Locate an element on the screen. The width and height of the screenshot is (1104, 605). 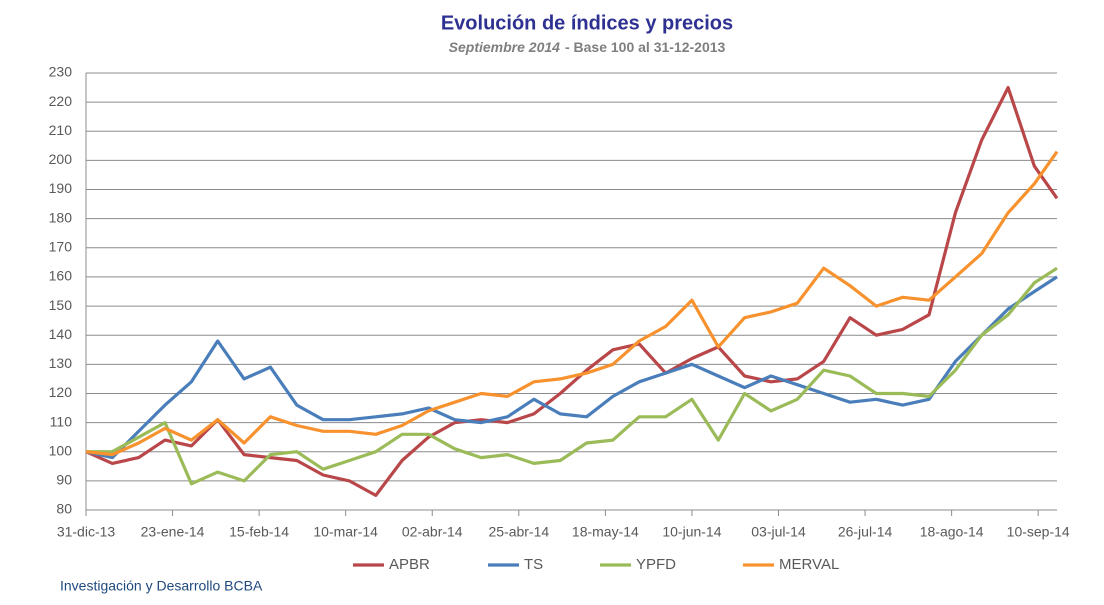
x-tick-label: 31-dic-13 is located at coordinates (86, 532).